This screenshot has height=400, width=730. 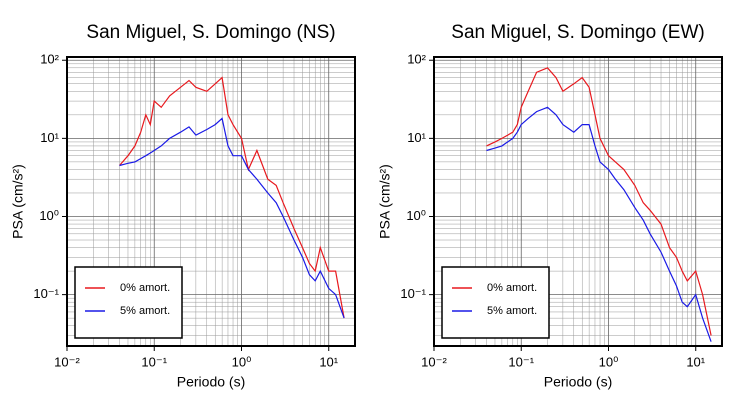 I want to click on chart-title: San Miguel, S. Domingo (NS), so click(x=210, y=32).